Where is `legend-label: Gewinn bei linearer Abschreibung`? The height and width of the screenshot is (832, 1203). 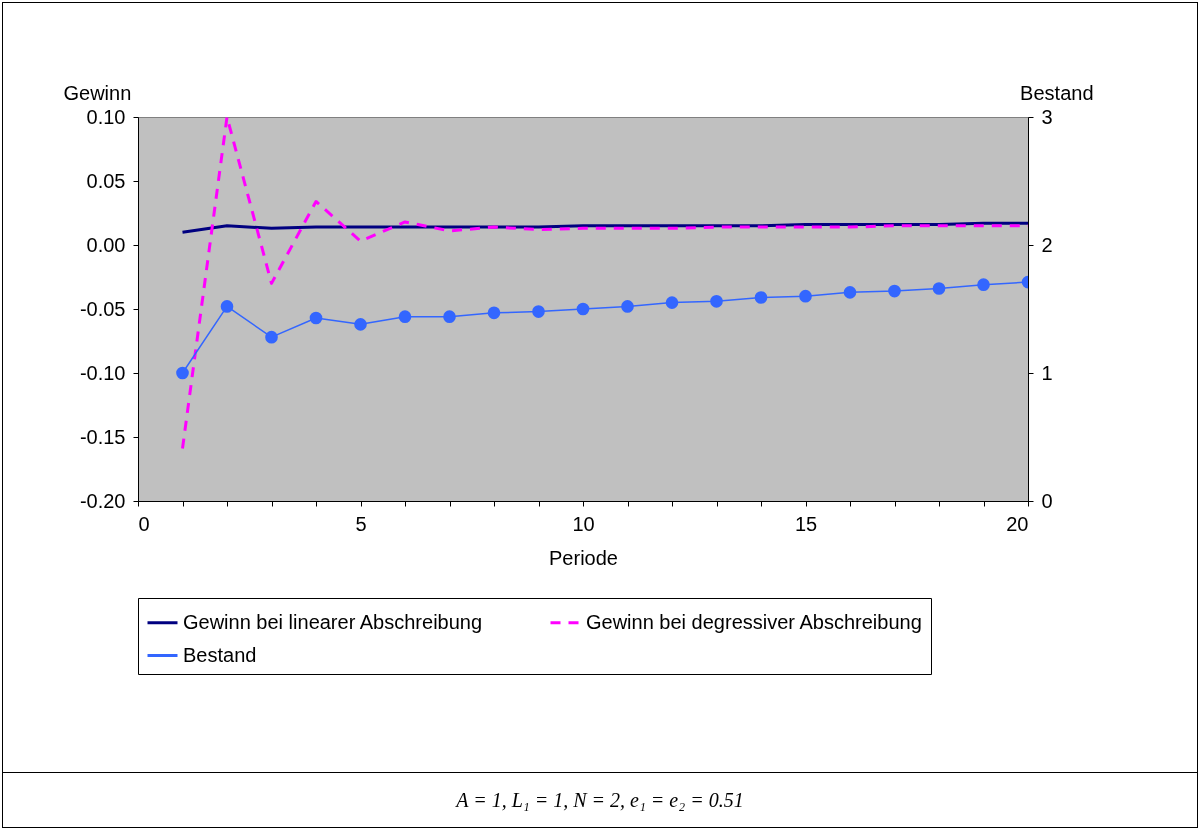 legend-label: Gewinn bei linearer Abschreibung is located at coordinates (333, 621).